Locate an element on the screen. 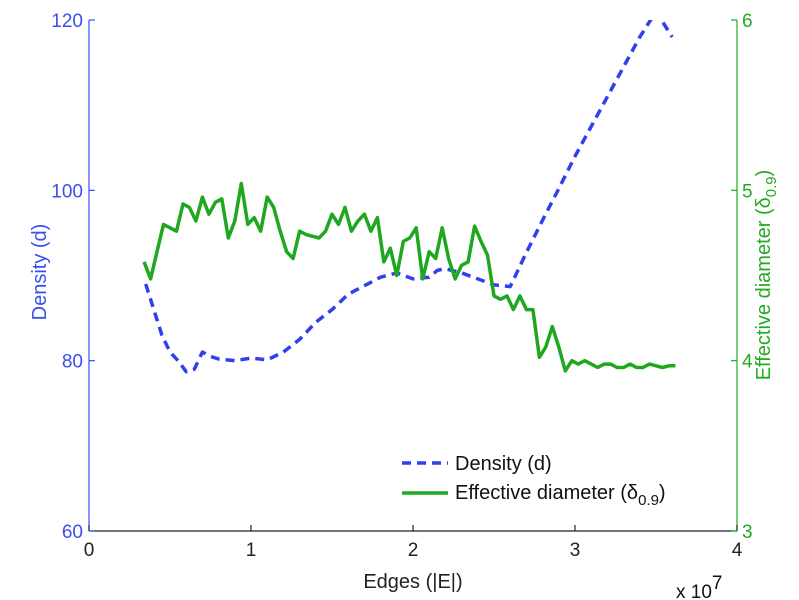 The image size is (799, 600). x-axis-label: Edges (|E|) is located at coordinates (412, 582).